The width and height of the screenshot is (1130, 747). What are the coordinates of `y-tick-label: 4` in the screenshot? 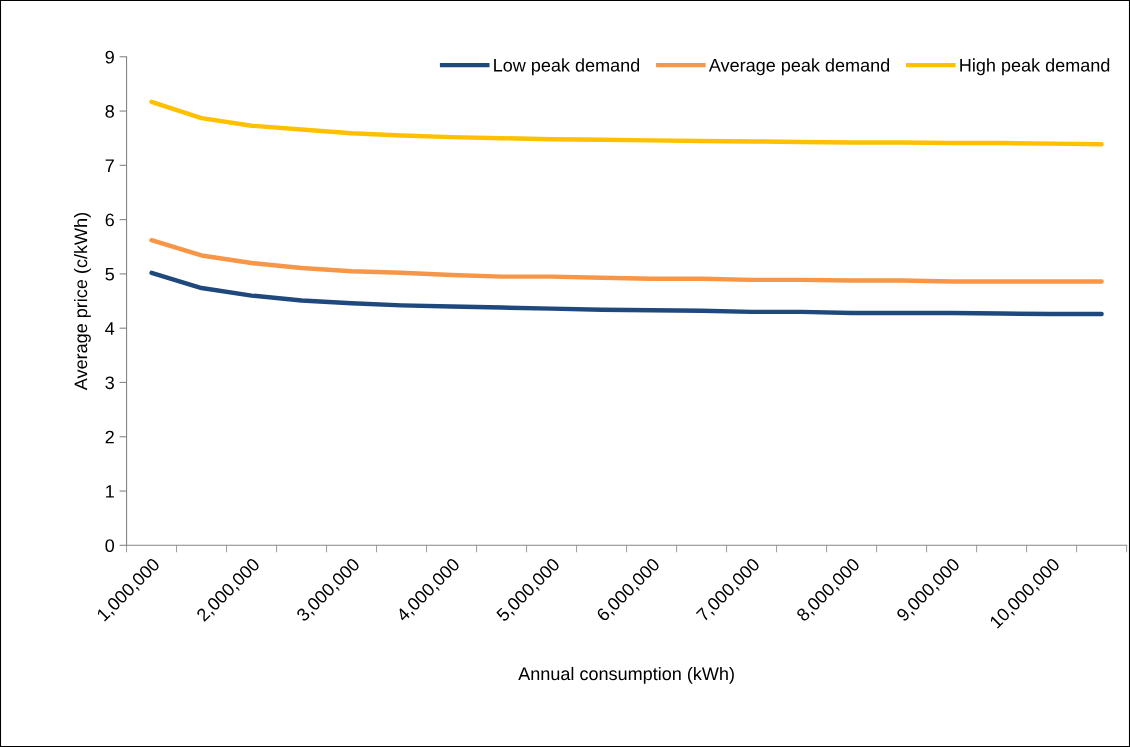 It's located at (110, 328).